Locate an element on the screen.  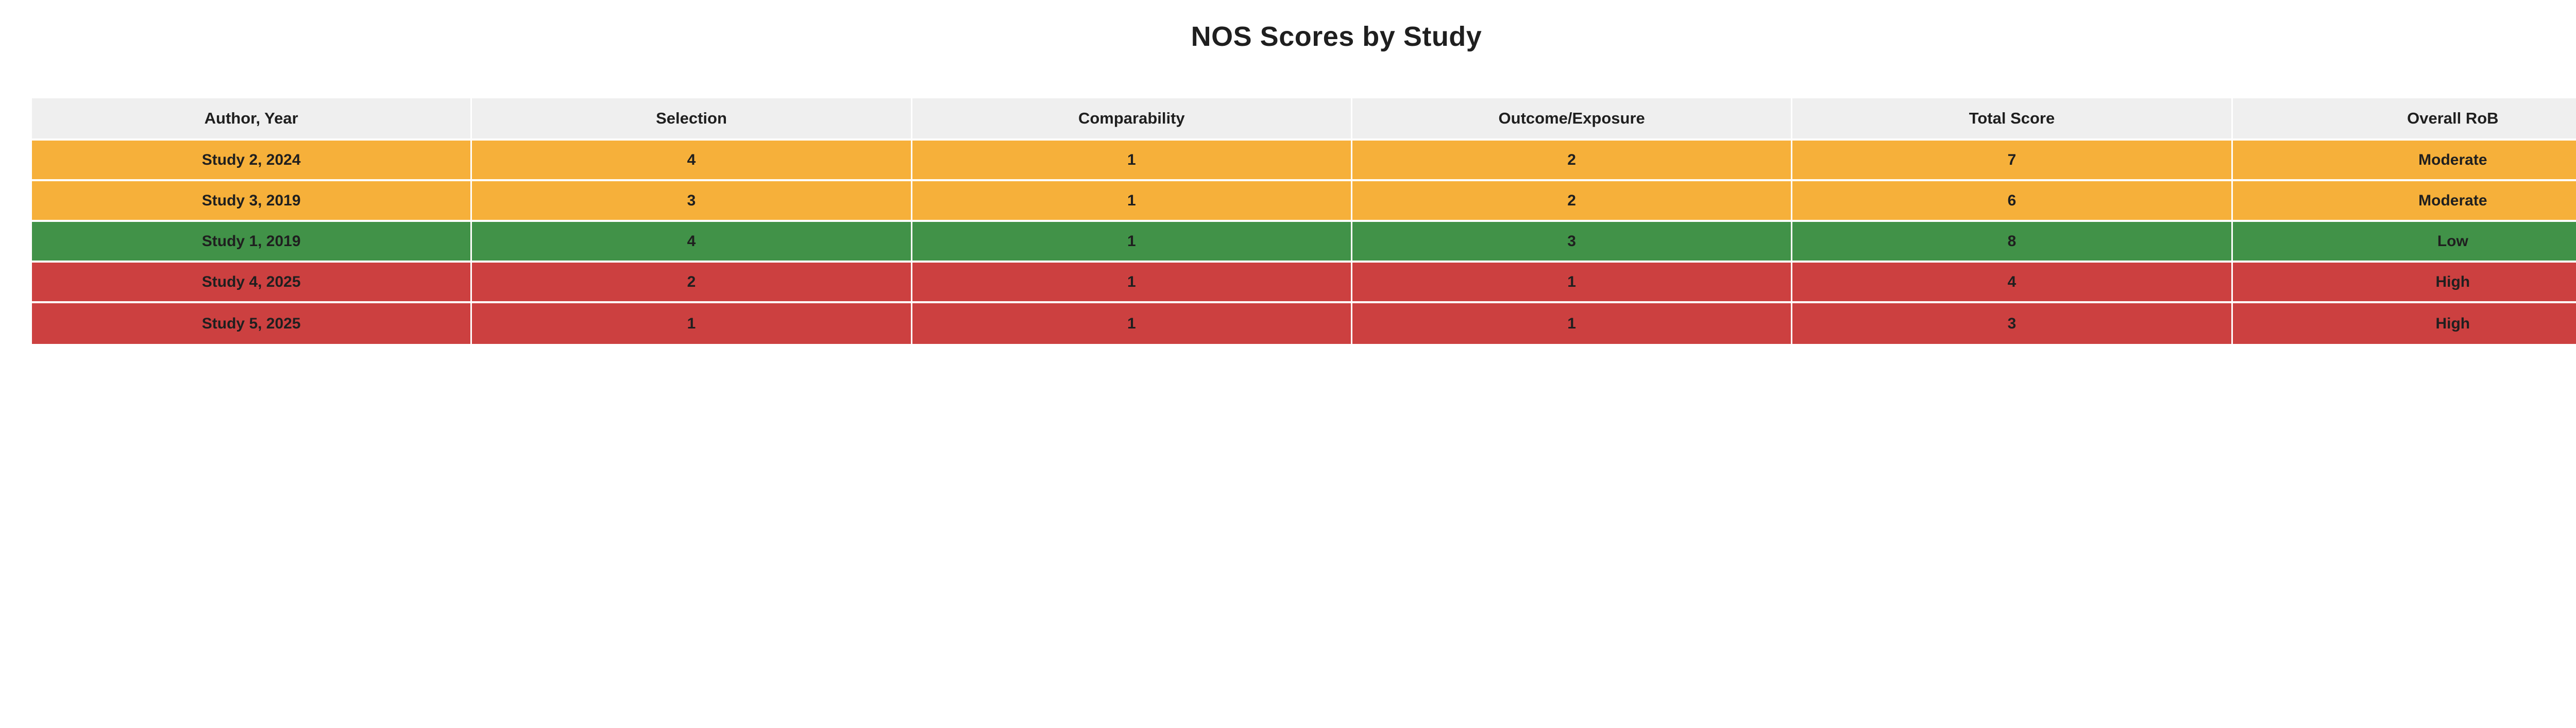
cell-selection: 2 is located at coordinates (692, 283).